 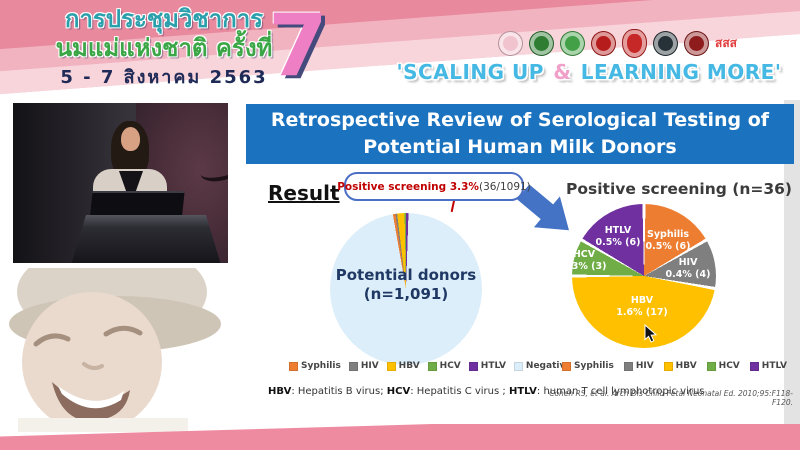 What do you see at coordinates (584, 260) in the screenshot?
I see `slice-label-hcv: HCV 0.3% (3)` at bounding box center [584, 260].